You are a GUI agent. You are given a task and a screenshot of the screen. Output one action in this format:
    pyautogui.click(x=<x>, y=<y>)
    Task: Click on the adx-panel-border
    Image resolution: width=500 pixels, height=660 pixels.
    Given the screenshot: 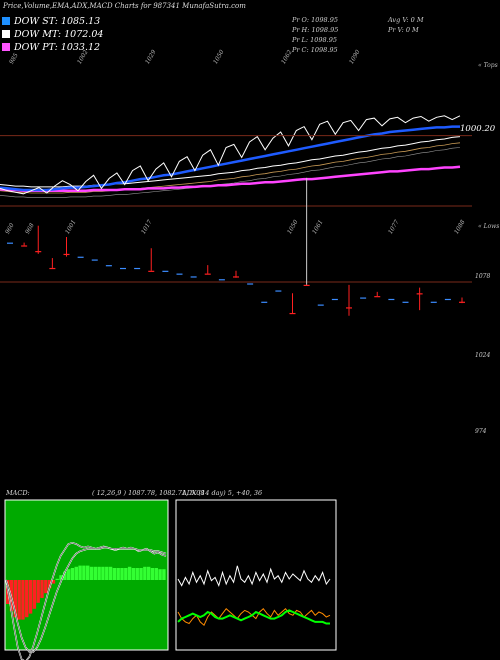 What is the action you would take?
    pyautogui.click(x=256, y=575)
    